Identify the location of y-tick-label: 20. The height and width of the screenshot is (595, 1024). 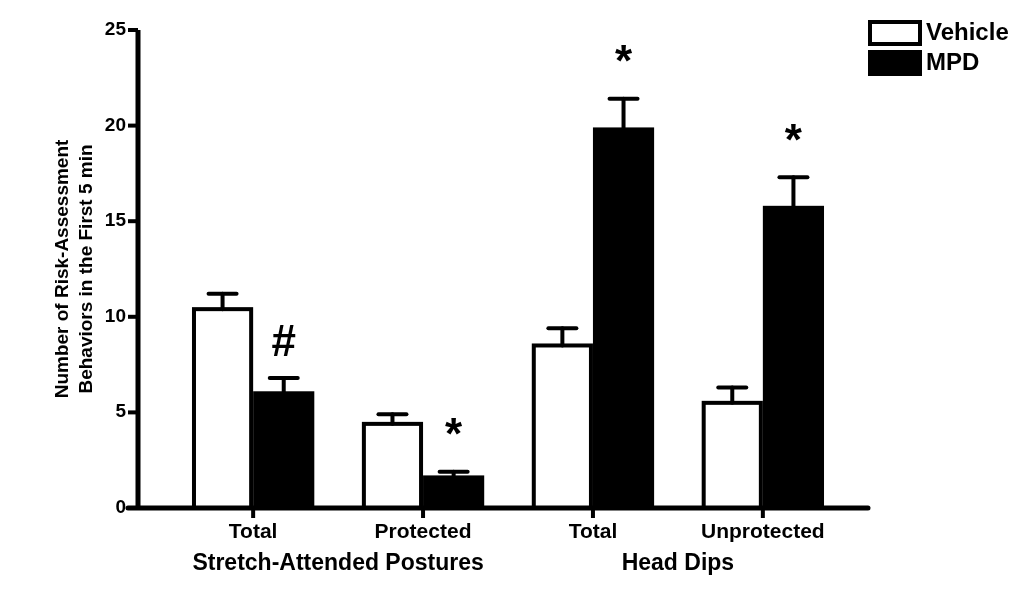
(115, 124).